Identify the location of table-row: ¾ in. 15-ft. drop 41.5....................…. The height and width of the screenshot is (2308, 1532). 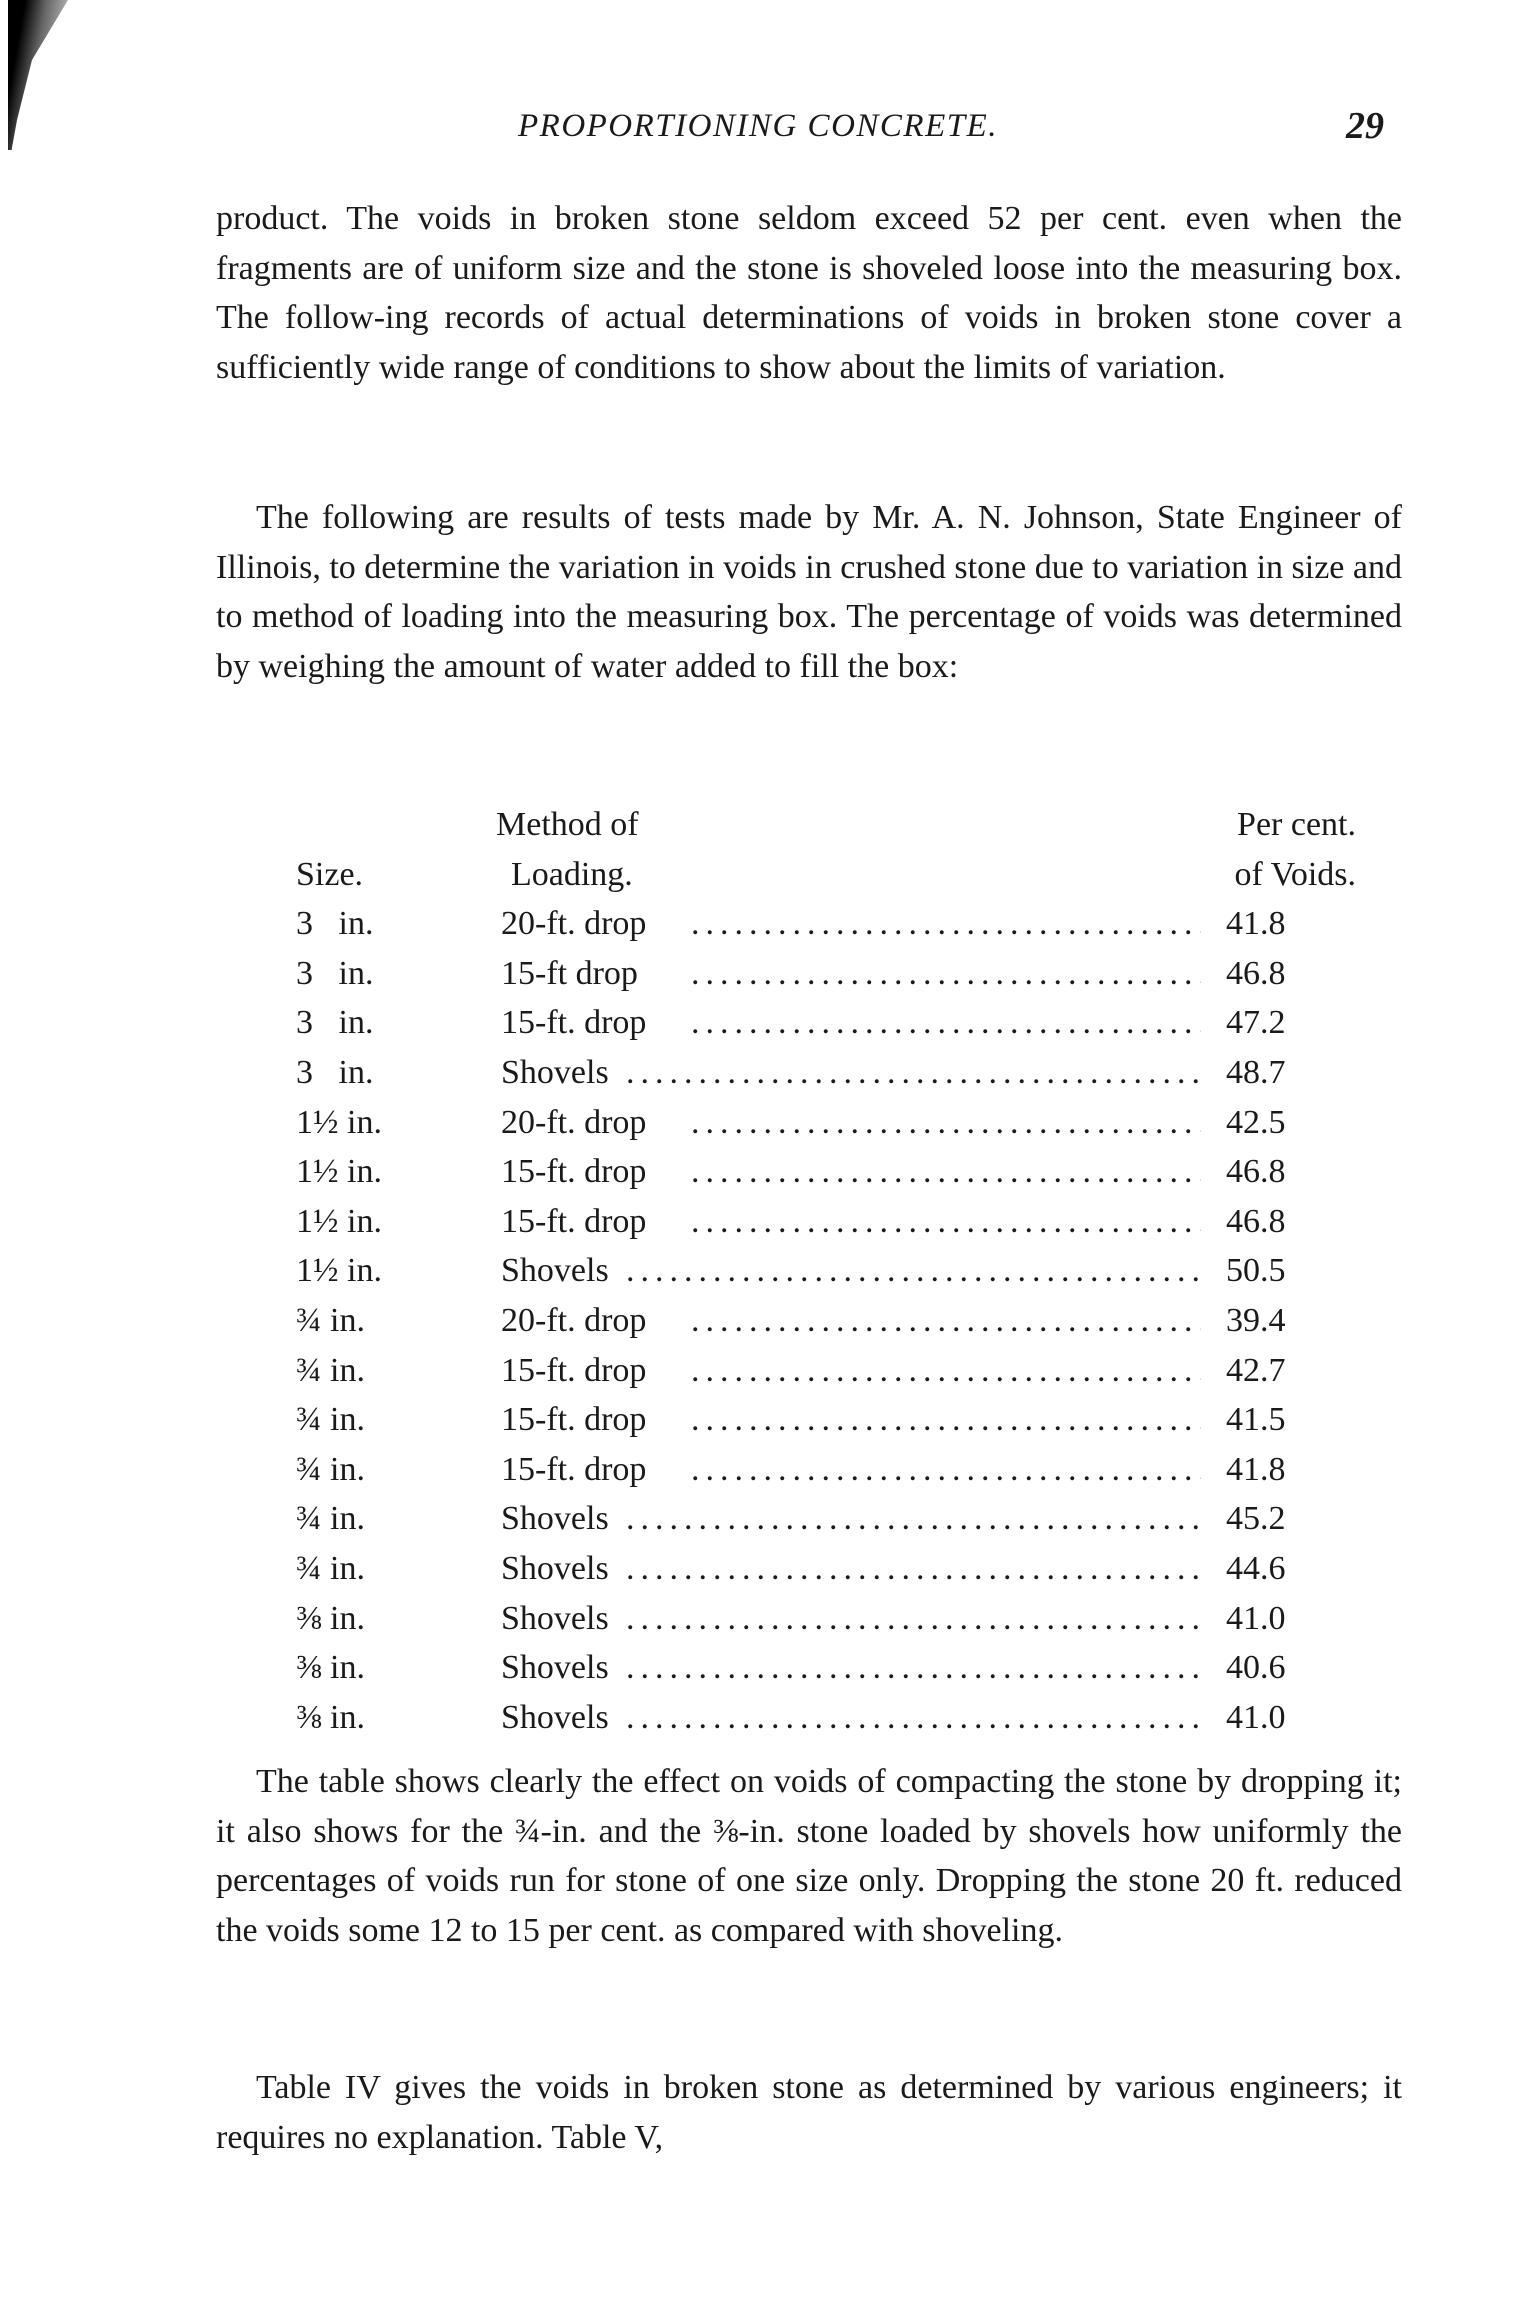
(851, 1420).